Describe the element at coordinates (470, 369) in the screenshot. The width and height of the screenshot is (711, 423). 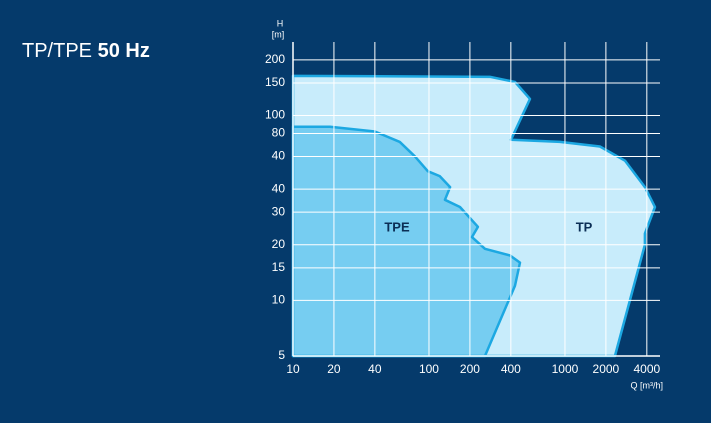
I see `x-tick-label: 200` at that location.